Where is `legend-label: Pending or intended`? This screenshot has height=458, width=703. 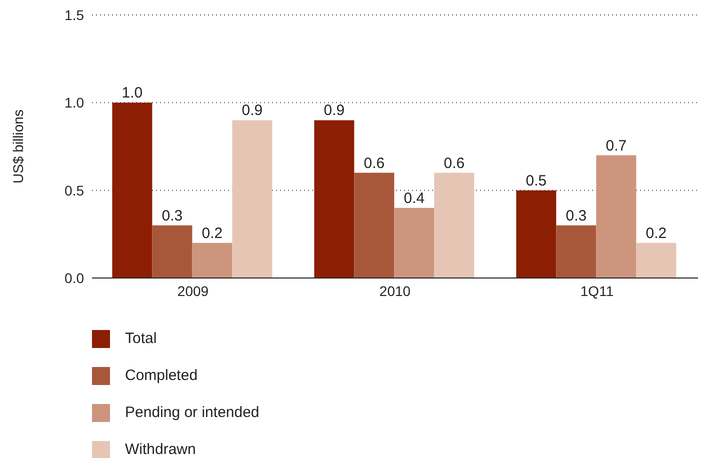 legend-label: Pending or intended is located at coordinates (192, 412).